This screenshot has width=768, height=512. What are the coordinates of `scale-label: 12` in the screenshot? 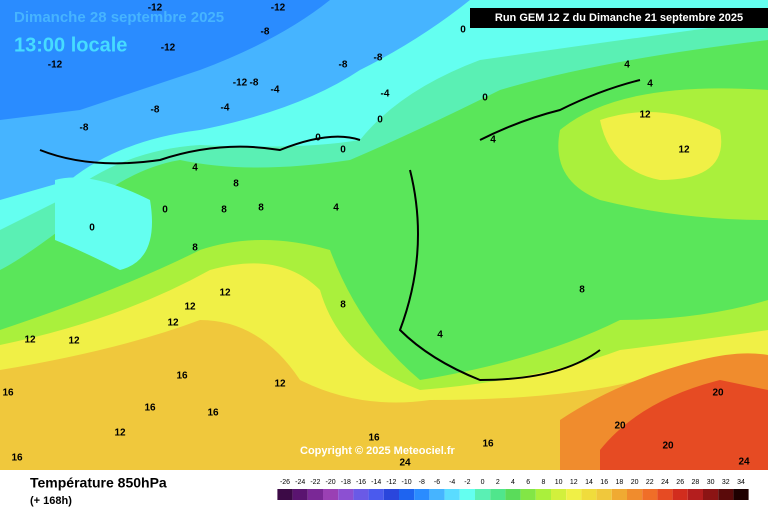 It's located at (574, 482).